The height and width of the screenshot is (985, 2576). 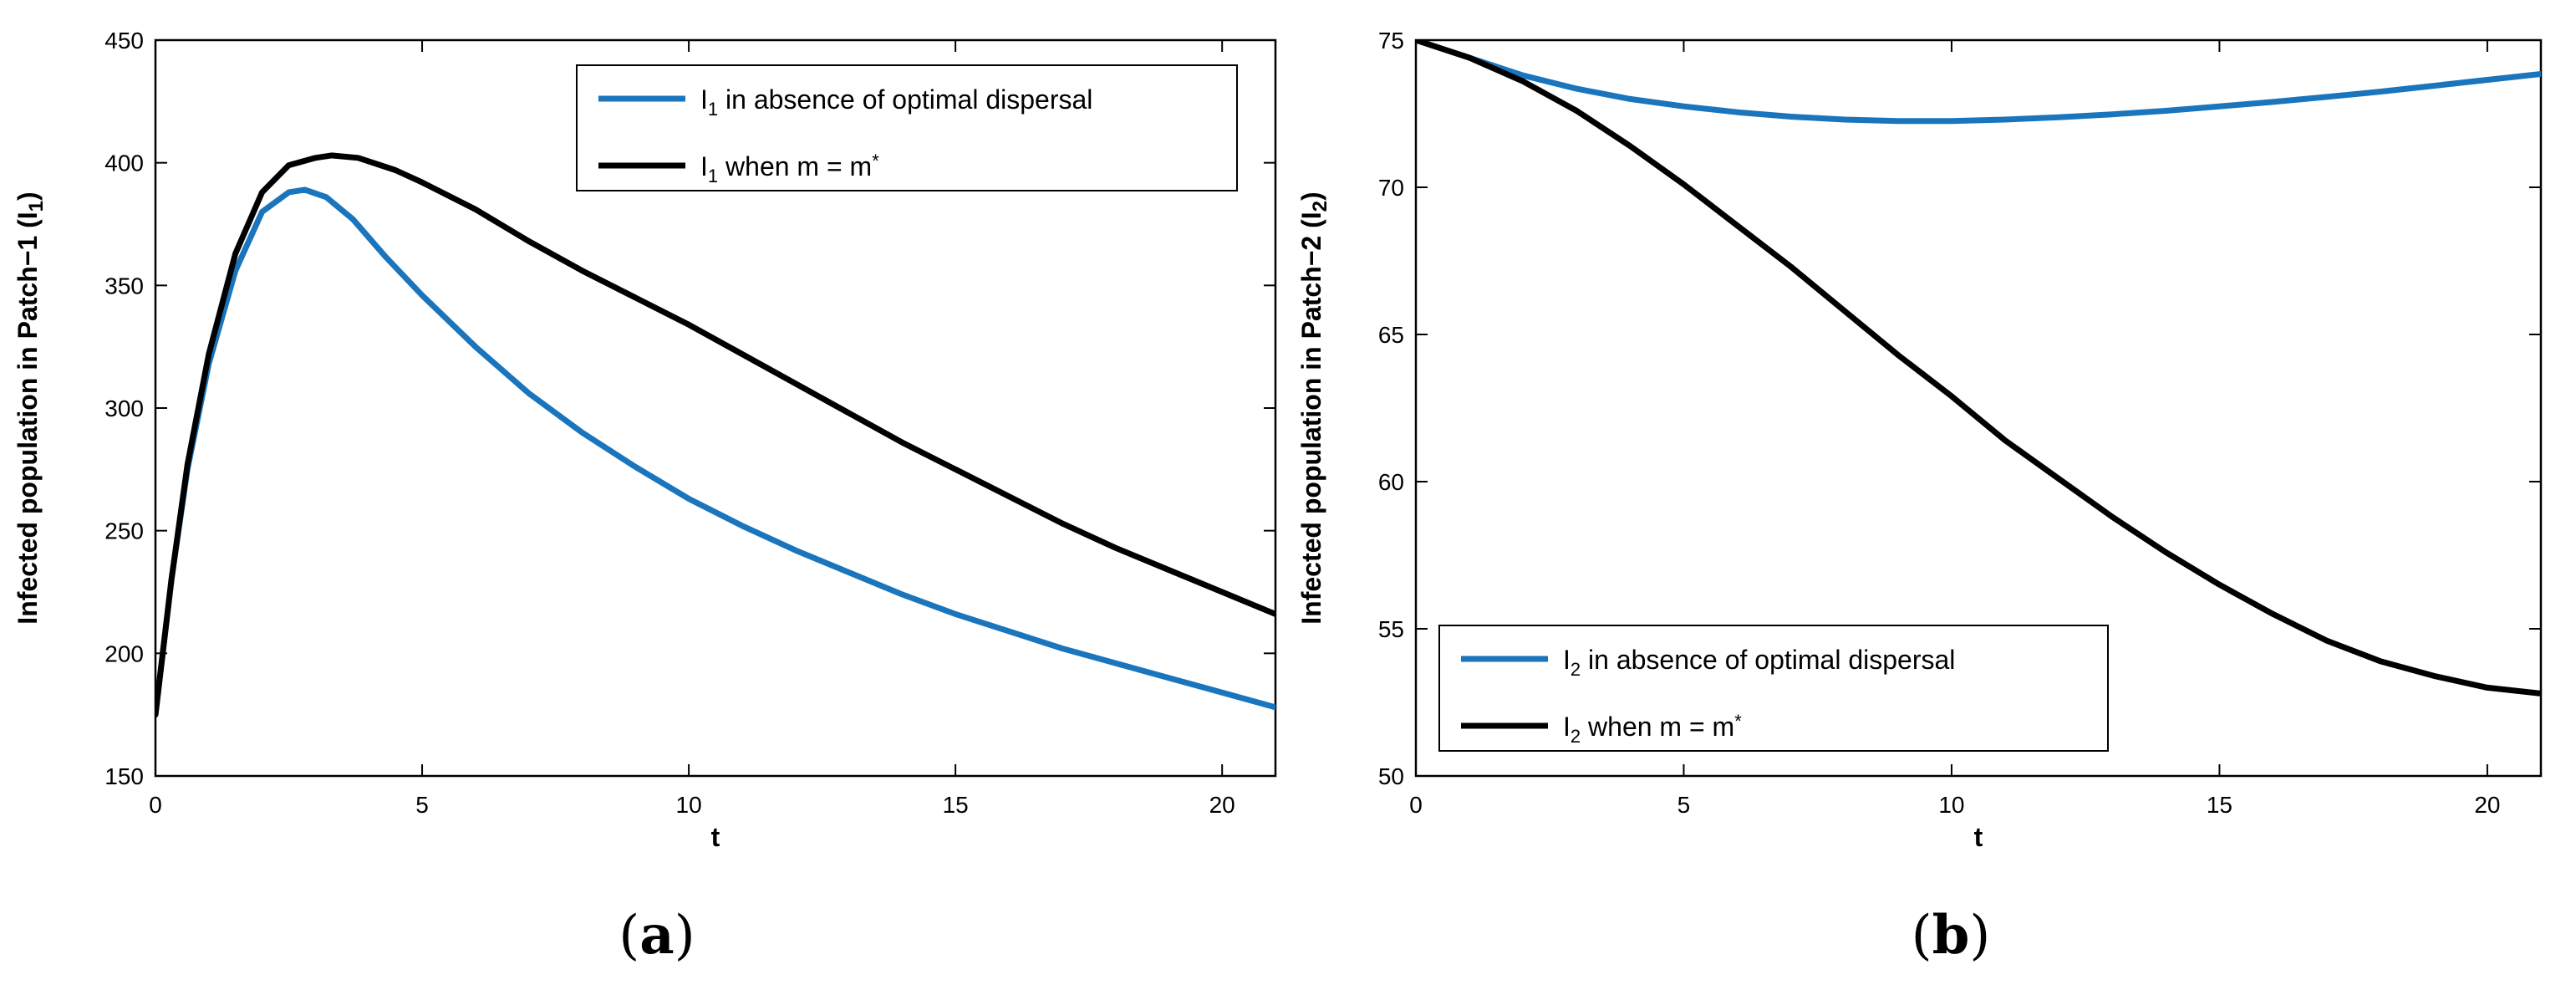 I want to click on y-tick-label: 250, so click(x=124, y=531).